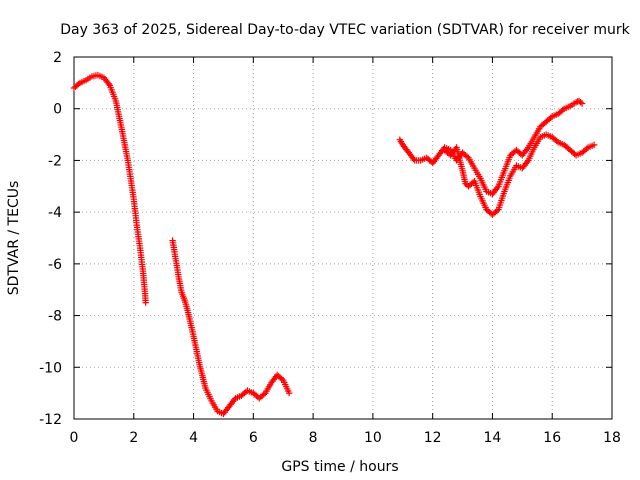 The width and height of the screenshot is (640, 480). Describe the element at coordinates (50, 368) in the screenshot. I see `y-tick-label: -10` at that location.